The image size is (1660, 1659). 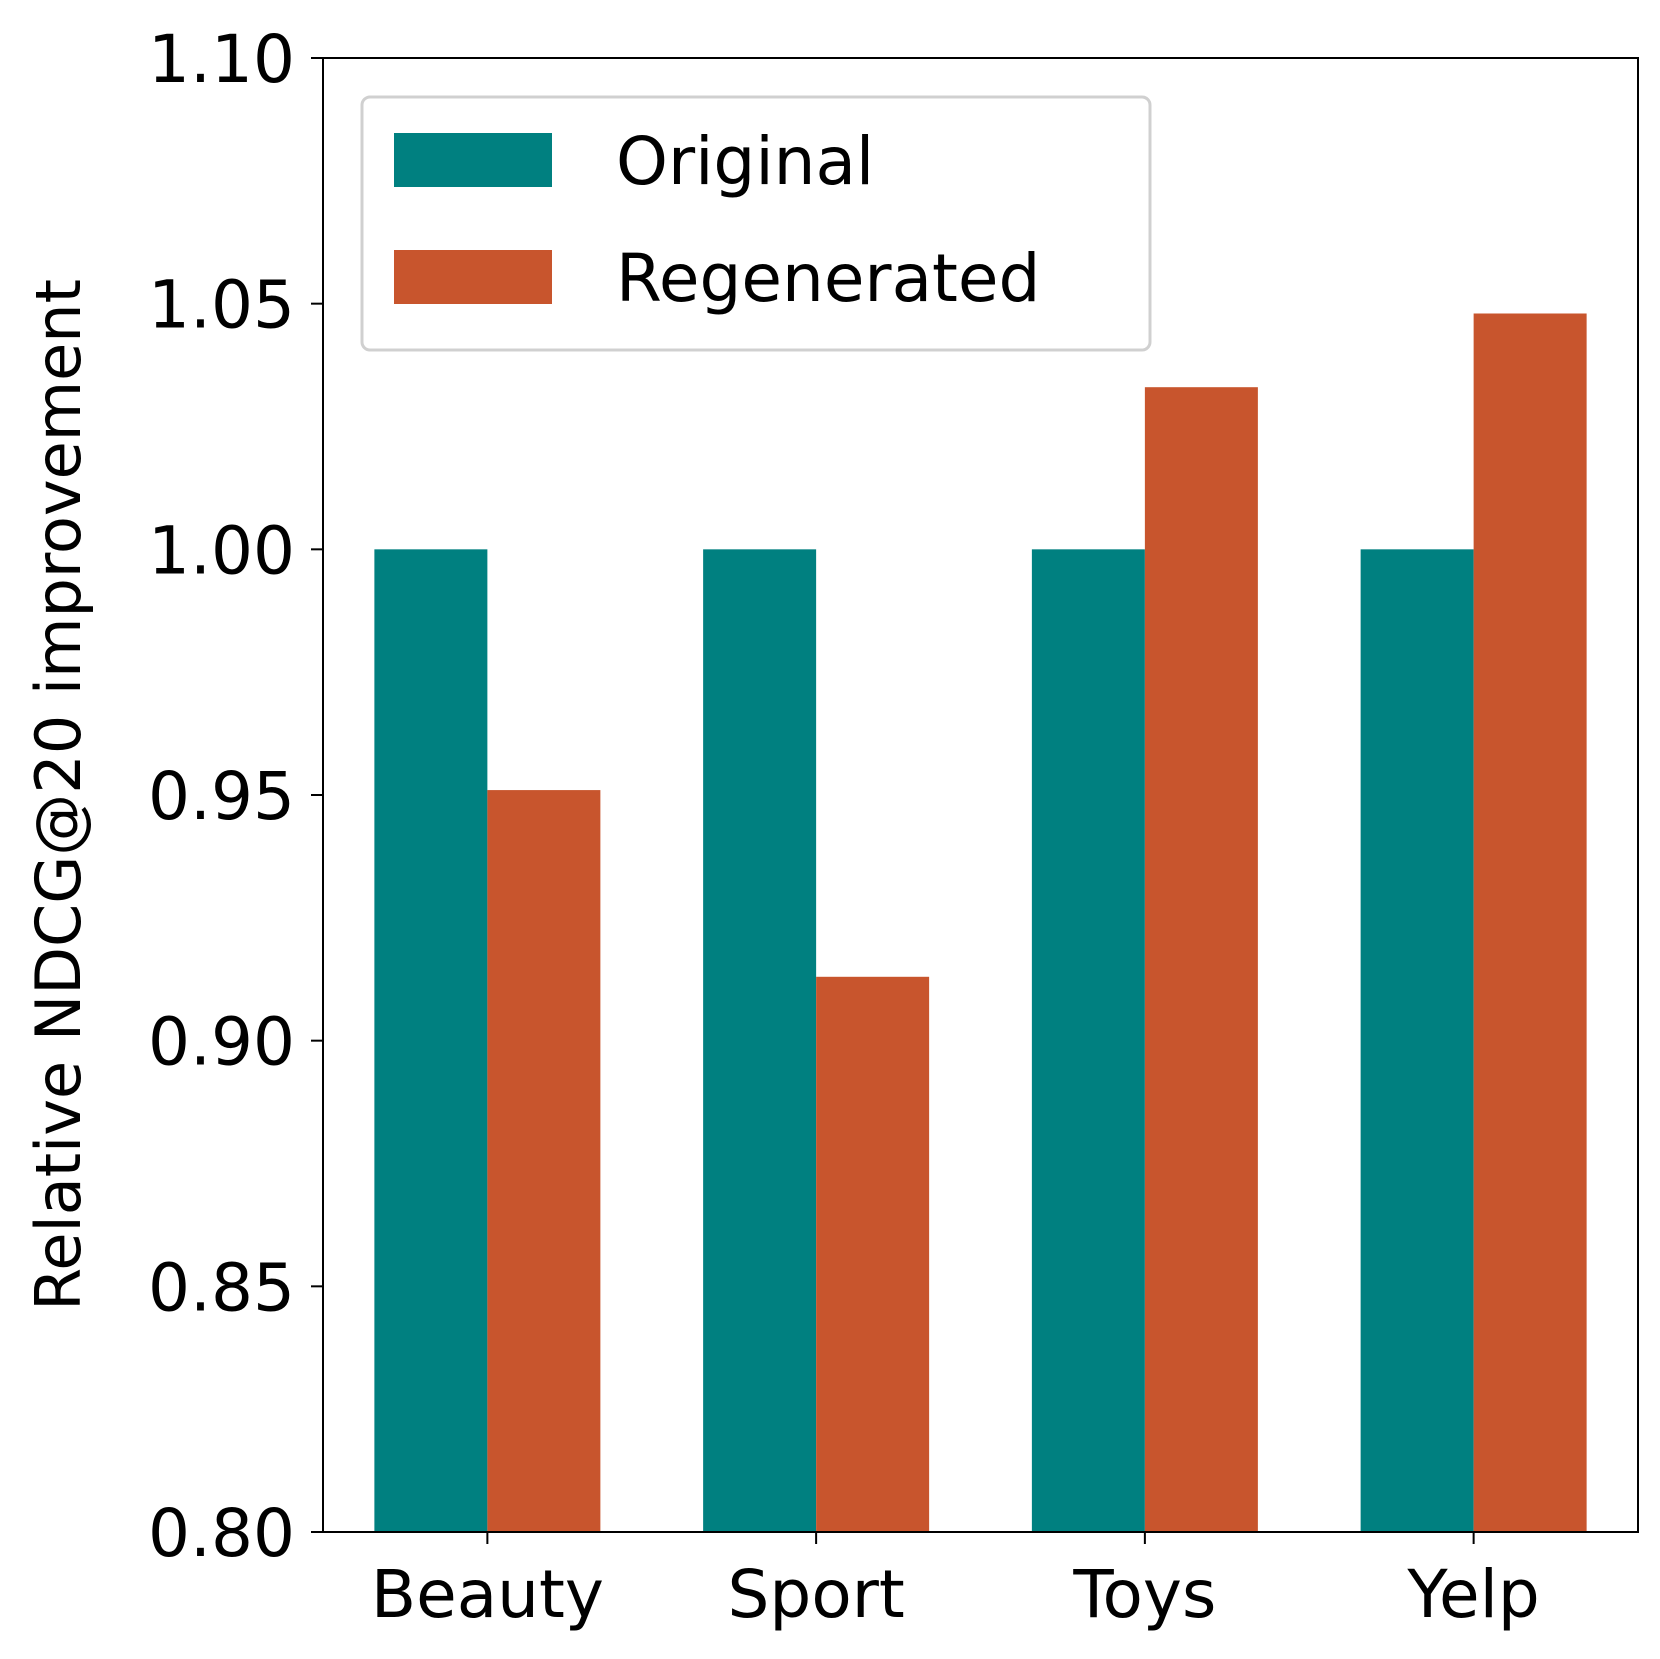 What do you see at coordinates (221, 1042) in the screenshot?
I see `y-tick-label: 0.90` at bounding box center [221, 1042].